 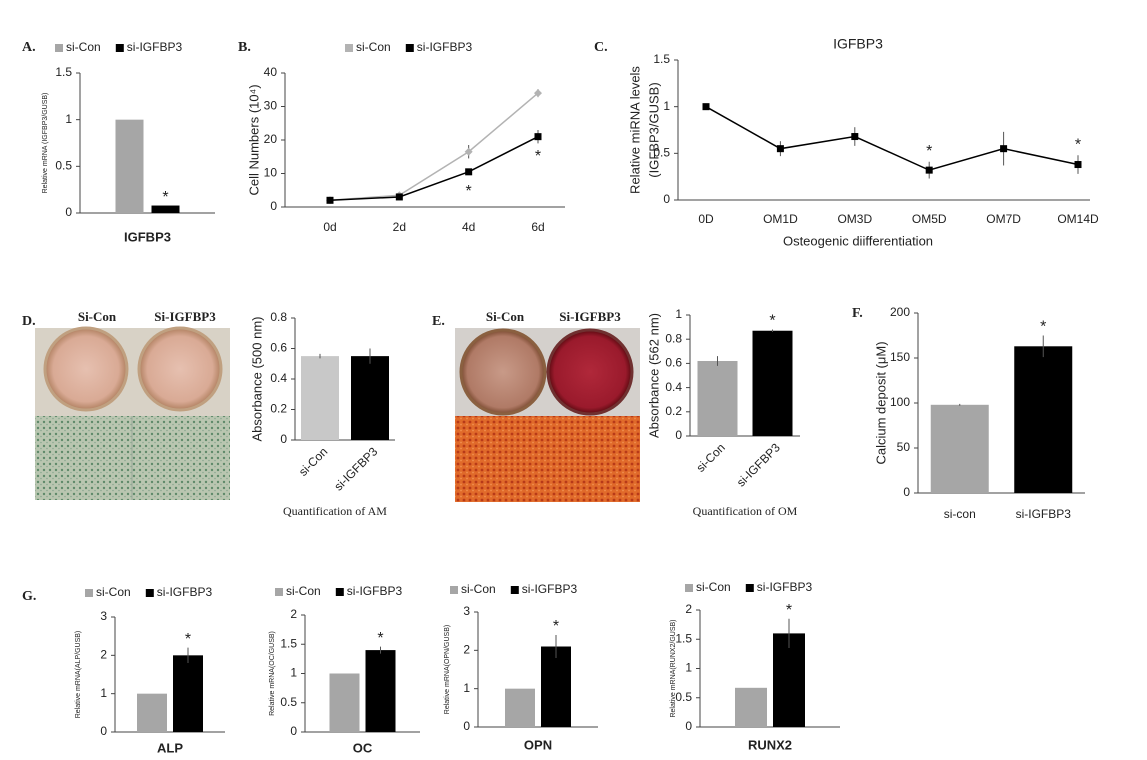 What do you see at coordinates (960, 514) in the screenshot?
I see `x-tick-label: si-con` at bounding box center [960, 514].